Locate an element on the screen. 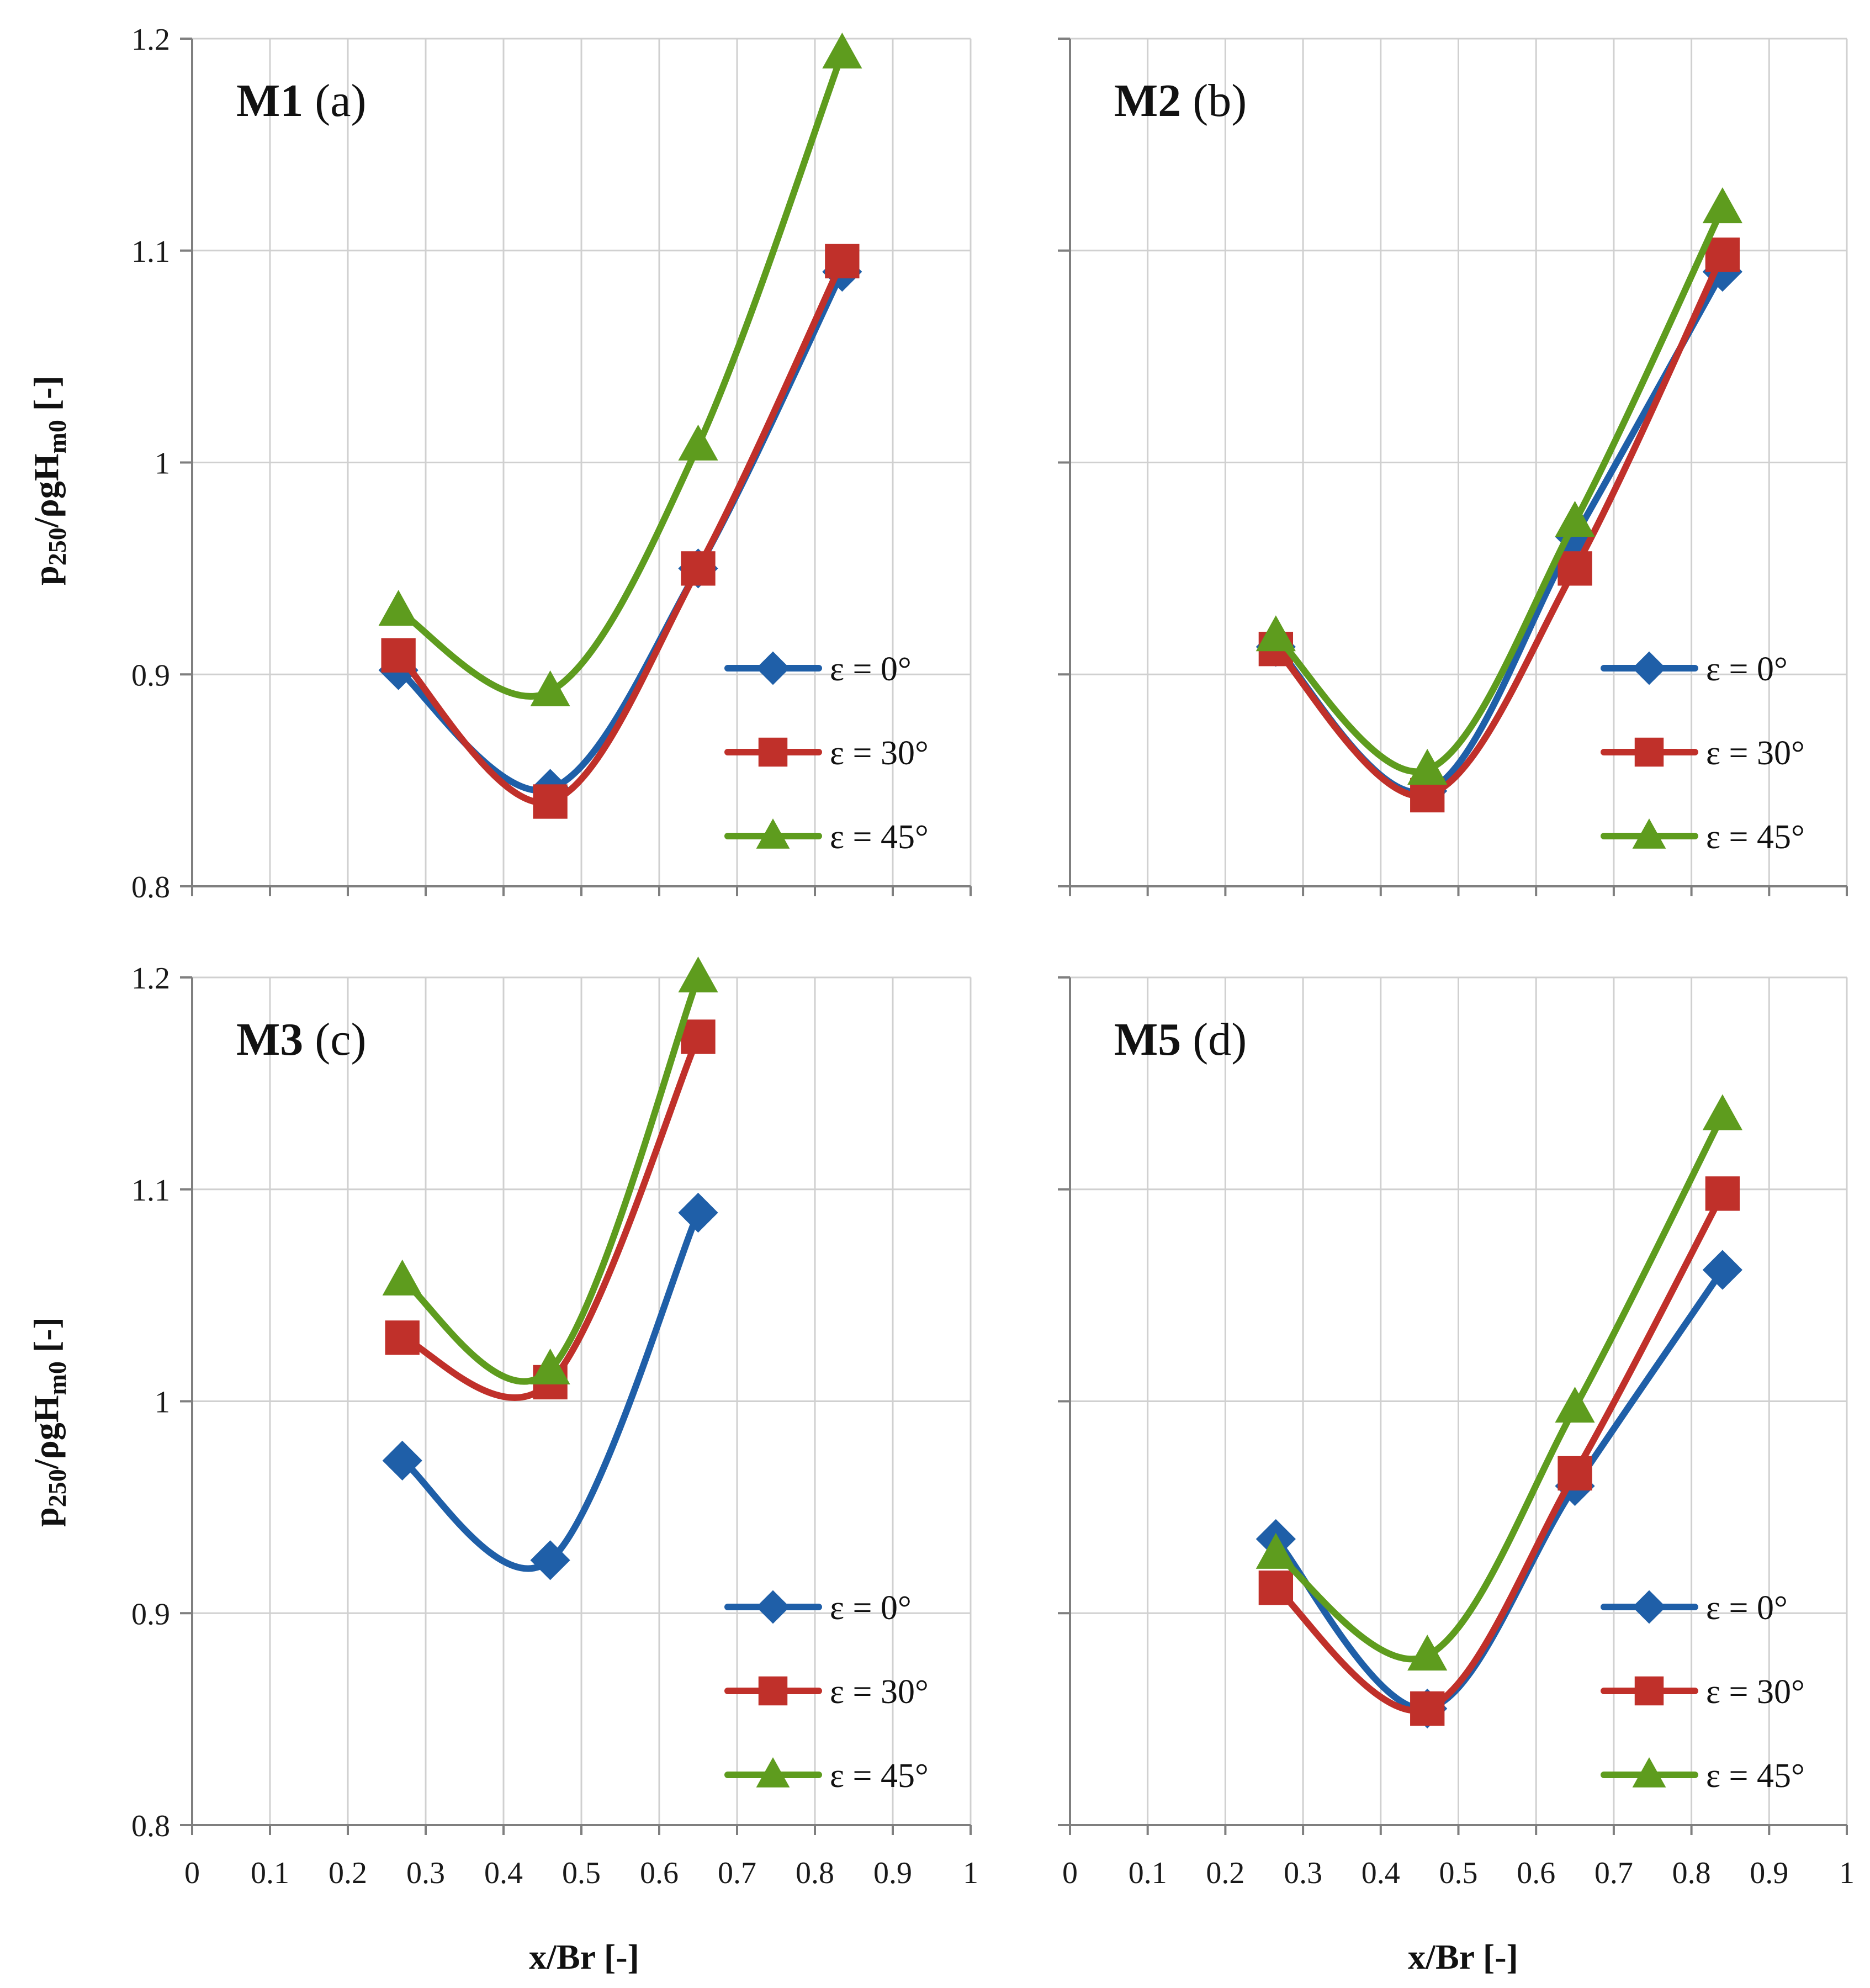 This screenshot has width=1870, height=1988. panel-letter: (b) is located at coordinates (1214, 100).